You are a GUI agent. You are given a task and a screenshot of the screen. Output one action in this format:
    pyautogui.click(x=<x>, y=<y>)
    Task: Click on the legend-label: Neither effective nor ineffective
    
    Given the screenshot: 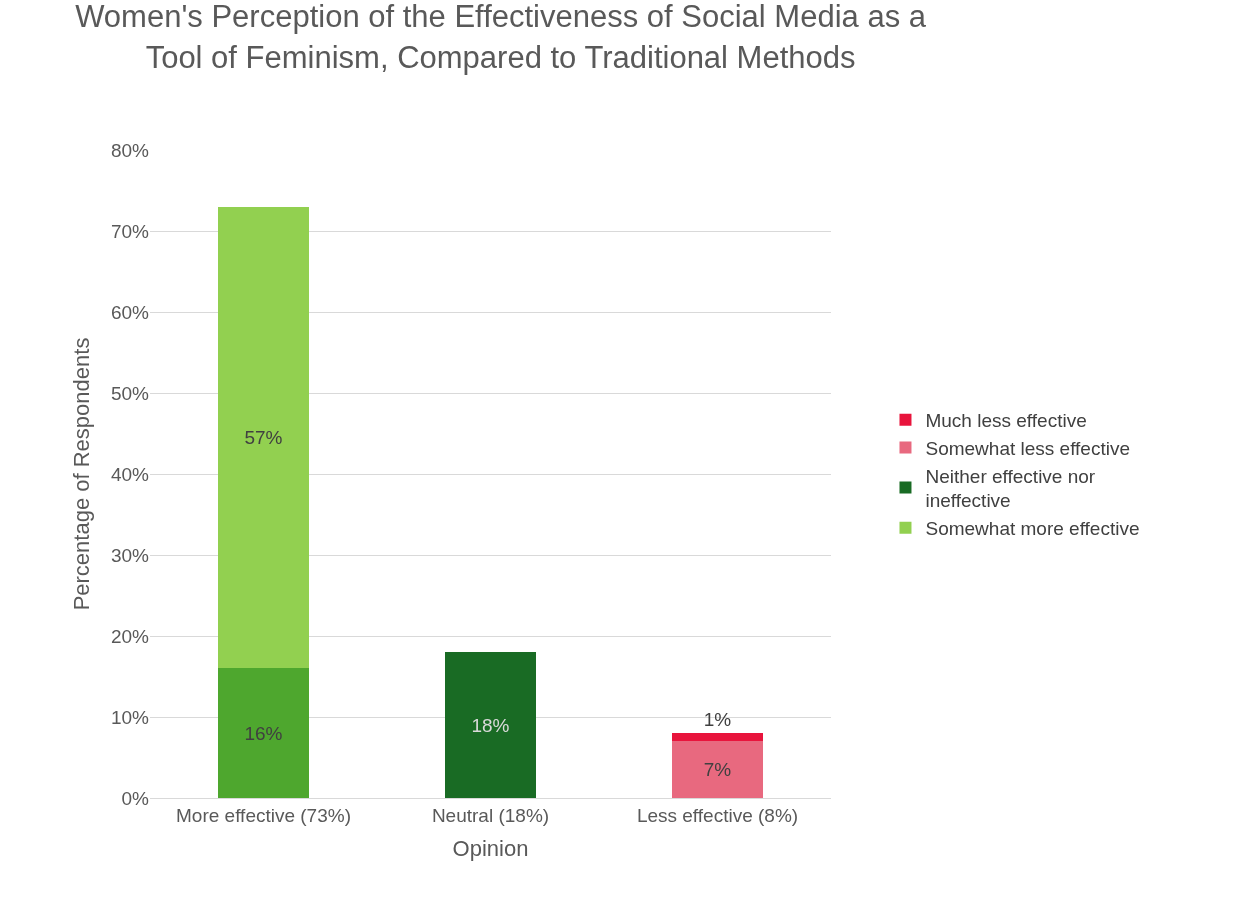 What is the action you would take?
    pyautogui.click(x=1010, y=488)
    